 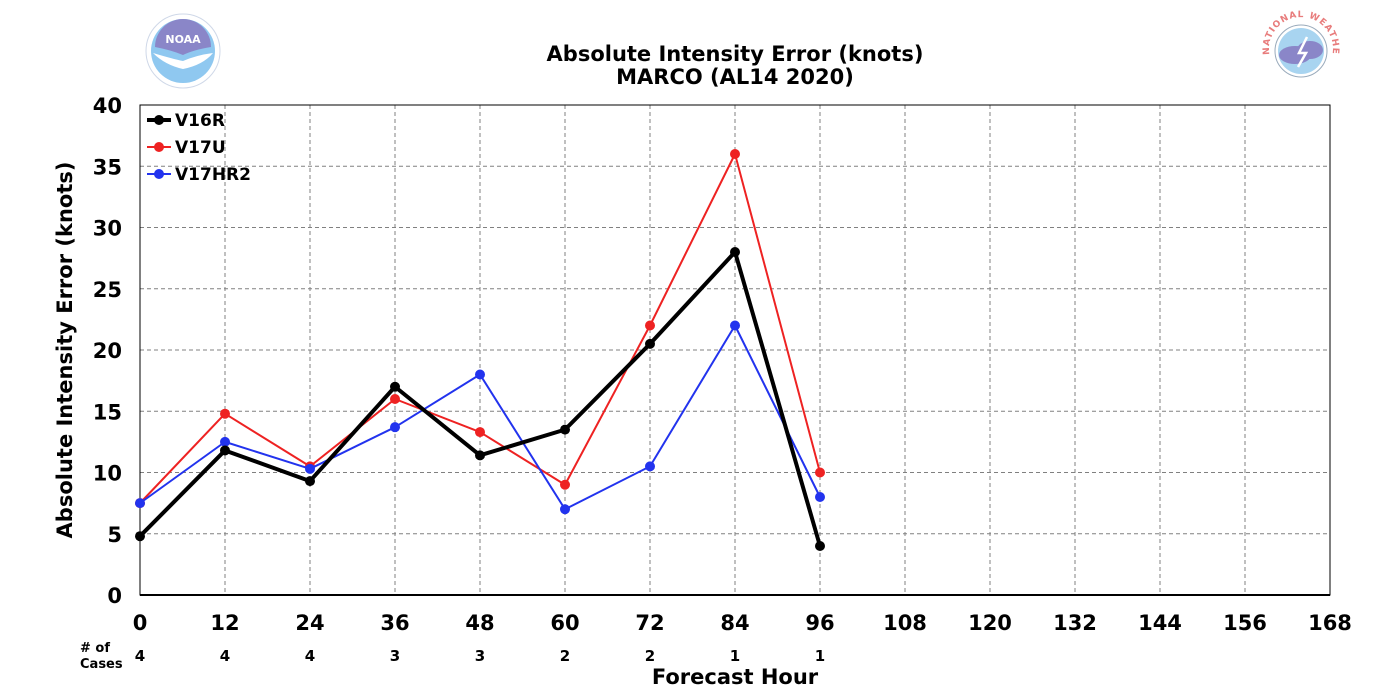 What do you see at coordinates (734, 623) in the screenshot?
I see `x-tick-label: 84` at bounding box center [734, 623].